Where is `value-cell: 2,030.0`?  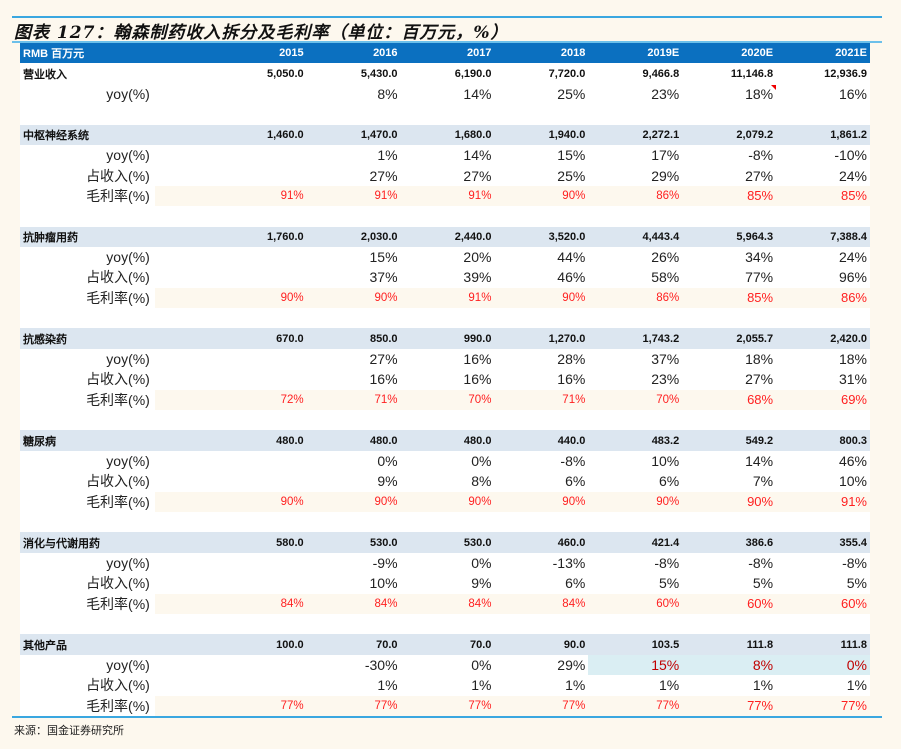 value-cell: 2,030.0 is located at coordinates (379, 236).